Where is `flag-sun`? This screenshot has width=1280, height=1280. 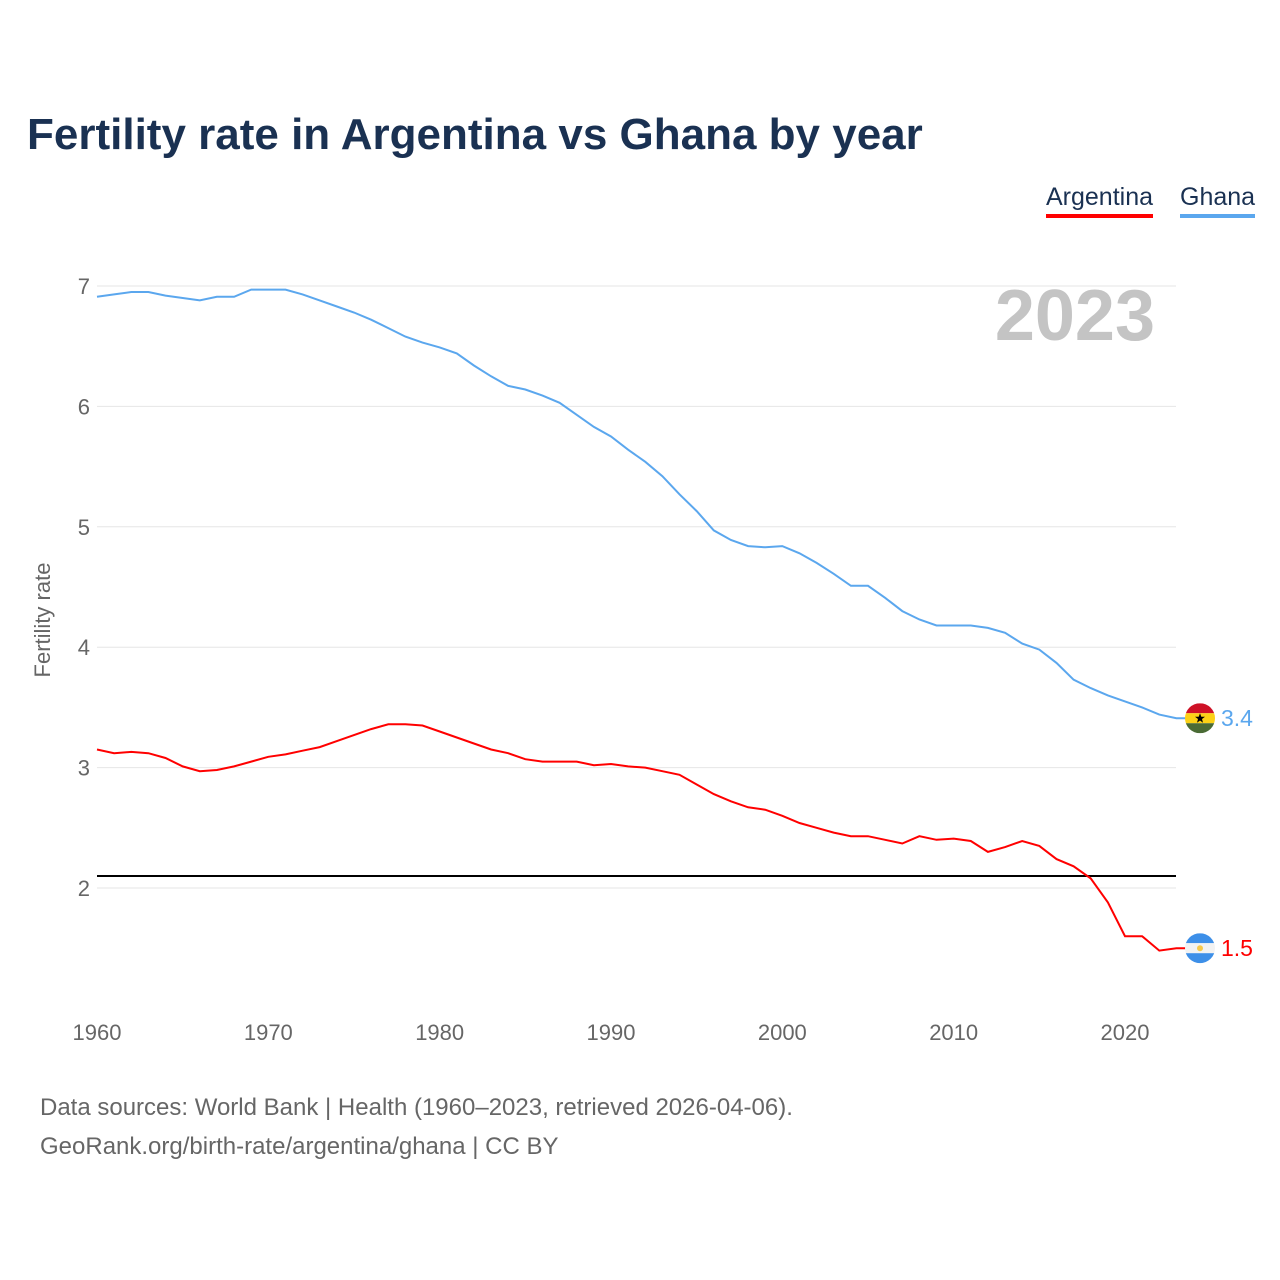
flag-sun is located at coordinates (1200, 948).